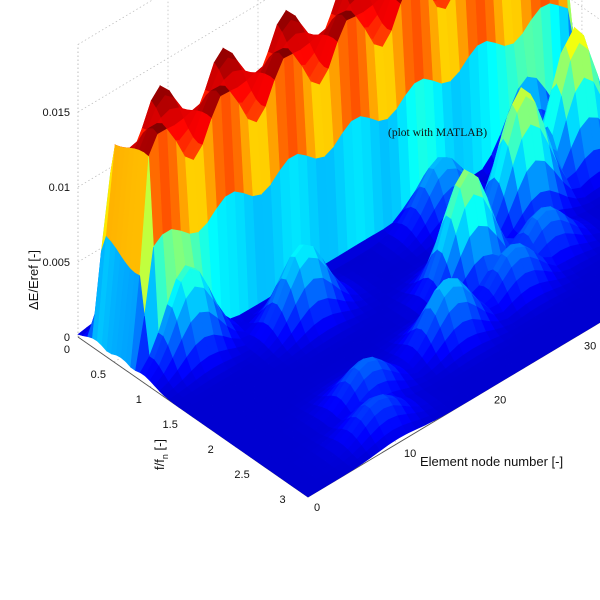 The image size is (600, 600). I want to click on z-tick-label: 0.005, so click(56, 263).